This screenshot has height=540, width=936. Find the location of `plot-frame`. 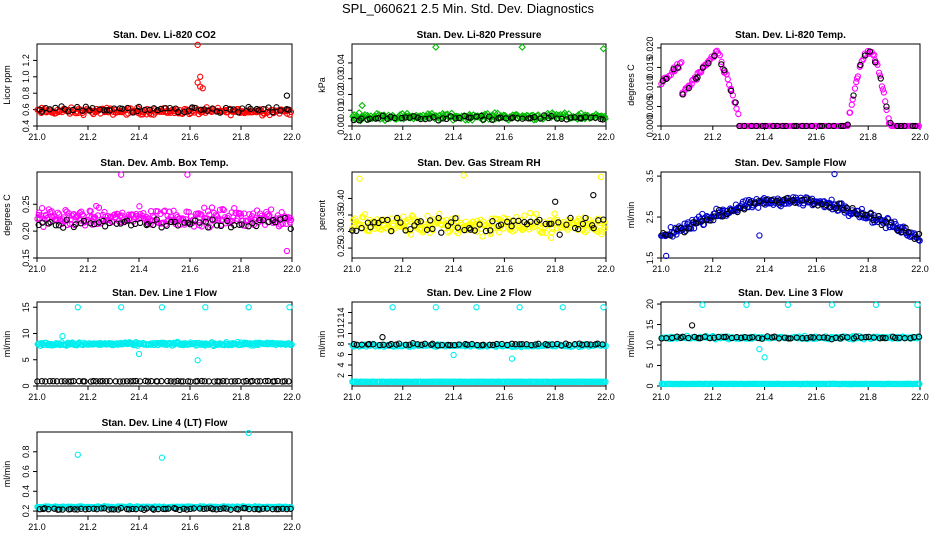

plot-frame is located at coordinates (164, 215).